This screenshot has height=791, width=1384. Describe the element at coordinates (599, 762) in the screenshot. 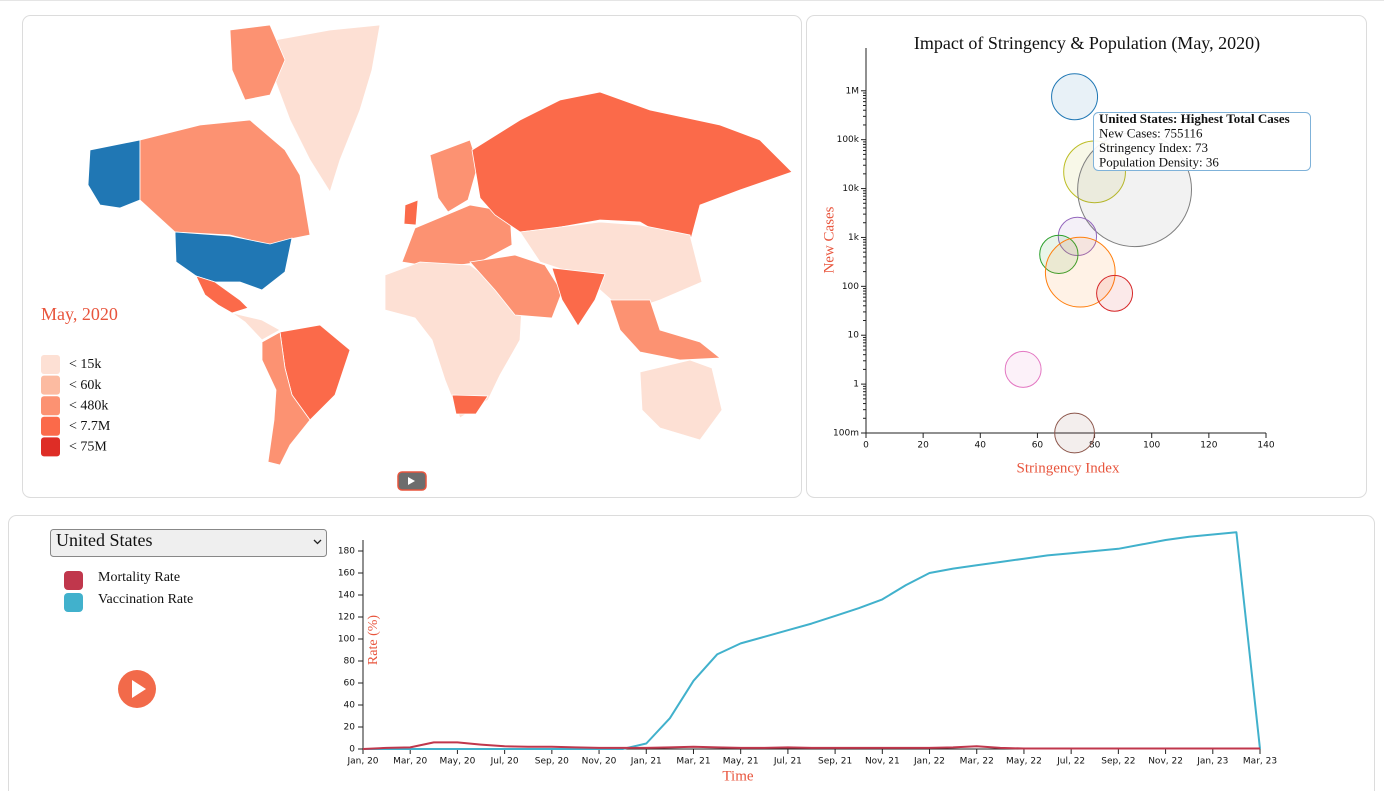

I see `x-tick-label: Nov, 20` at that location.